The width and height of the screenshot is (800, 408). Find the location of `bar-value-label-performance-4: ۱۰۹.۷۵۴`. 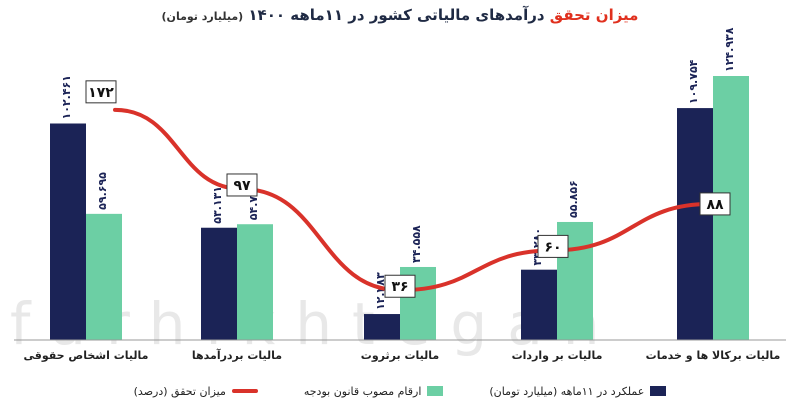

bar-value-label-performance-4: ۱۰۹.۷۵۴ is located at coordinates (693, 81).